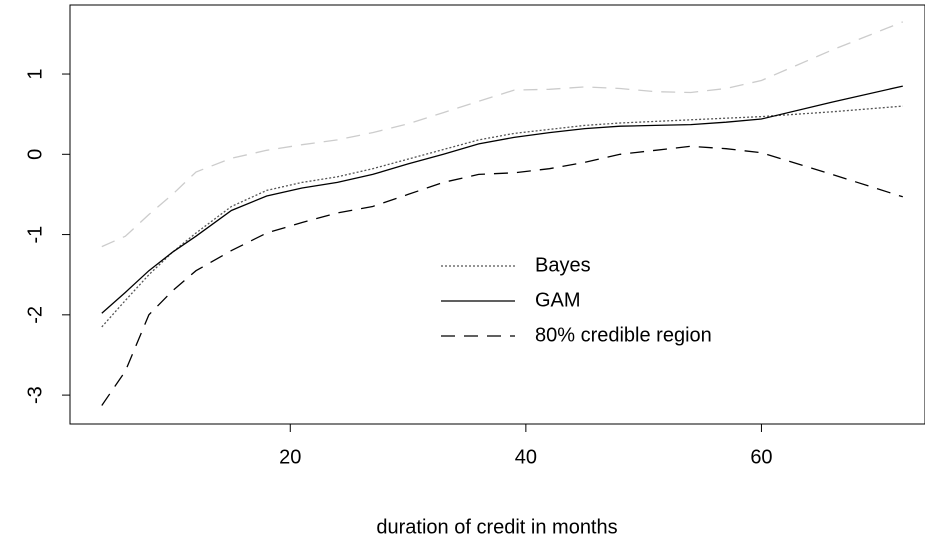 This screenshot has height=544, width=925. Describe the element at coordinates (35, 235) in the screenshot. I see `y-tick-label: -1` at that location.